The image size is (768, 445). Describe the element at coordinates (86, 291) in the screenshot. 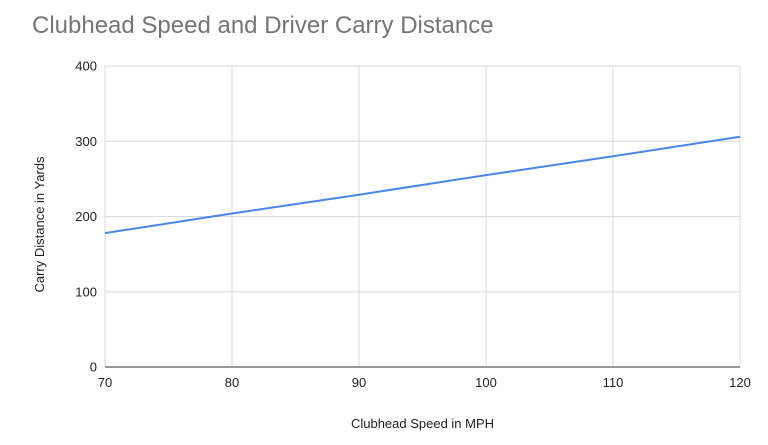

I see `y-tick-label: 100` at that location.